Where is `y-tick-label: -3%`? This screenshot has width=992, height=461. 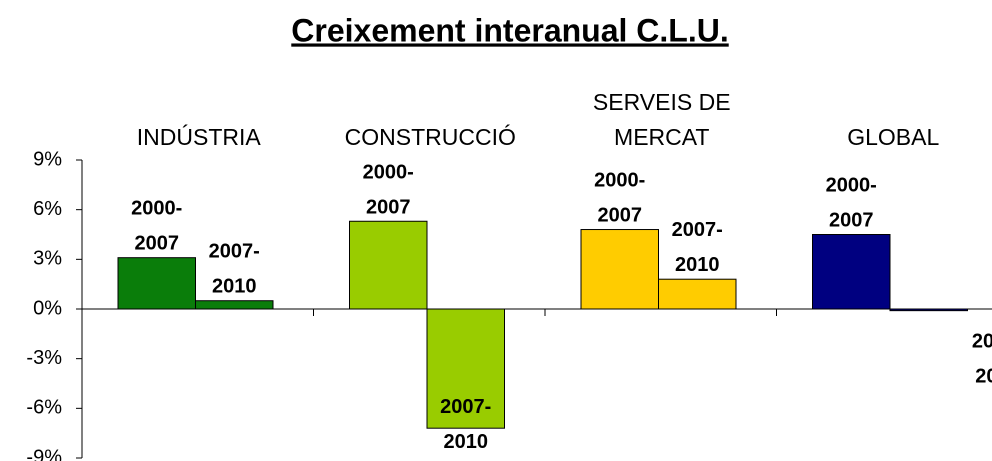
y-tick-label: -3% is located at coordinates (44, 358).